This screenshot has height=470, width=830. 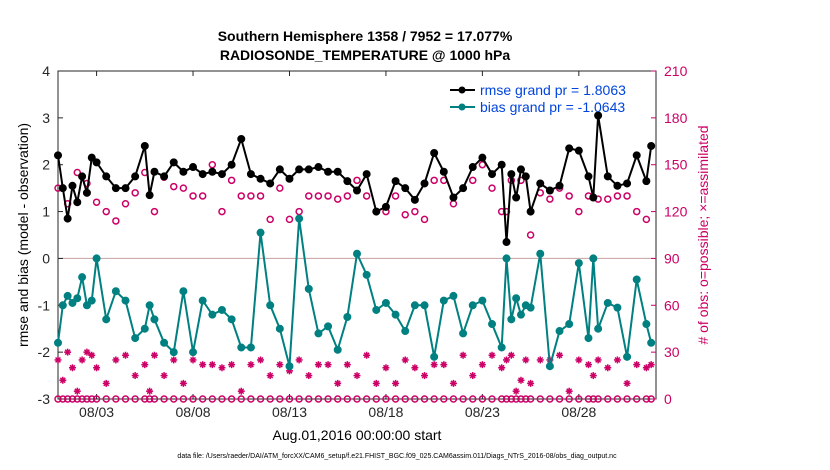 I want to click on y-left-tick-label: -2, so click(x=44, y=352).